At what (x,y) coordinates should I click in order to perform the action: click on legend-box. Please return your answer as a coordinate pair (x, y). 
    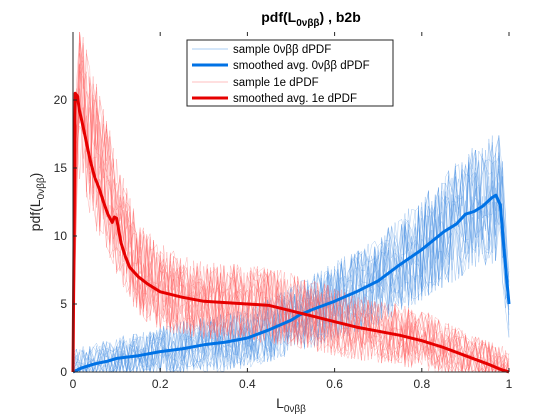
    Looking at the image, I should click on (290, 73).